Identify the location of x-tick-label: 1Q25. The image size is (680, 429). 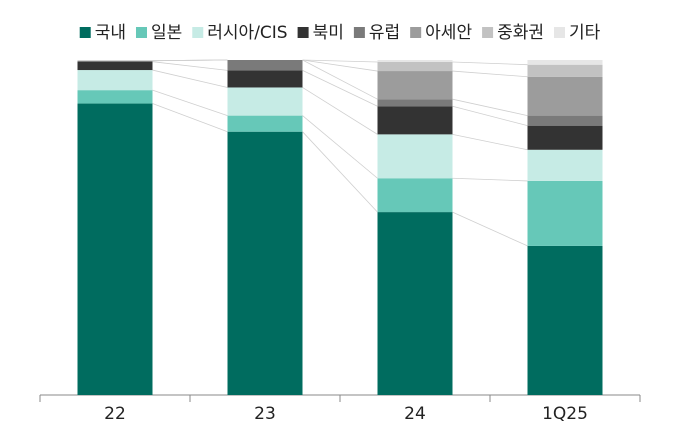
(565, 414).